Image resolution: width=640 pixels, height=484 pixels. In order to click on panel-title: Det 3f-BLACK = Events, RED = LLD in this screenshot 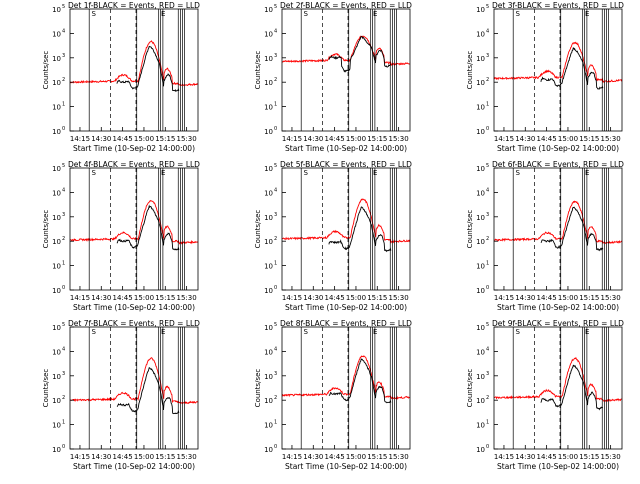, I will do `click(558, 5)`.